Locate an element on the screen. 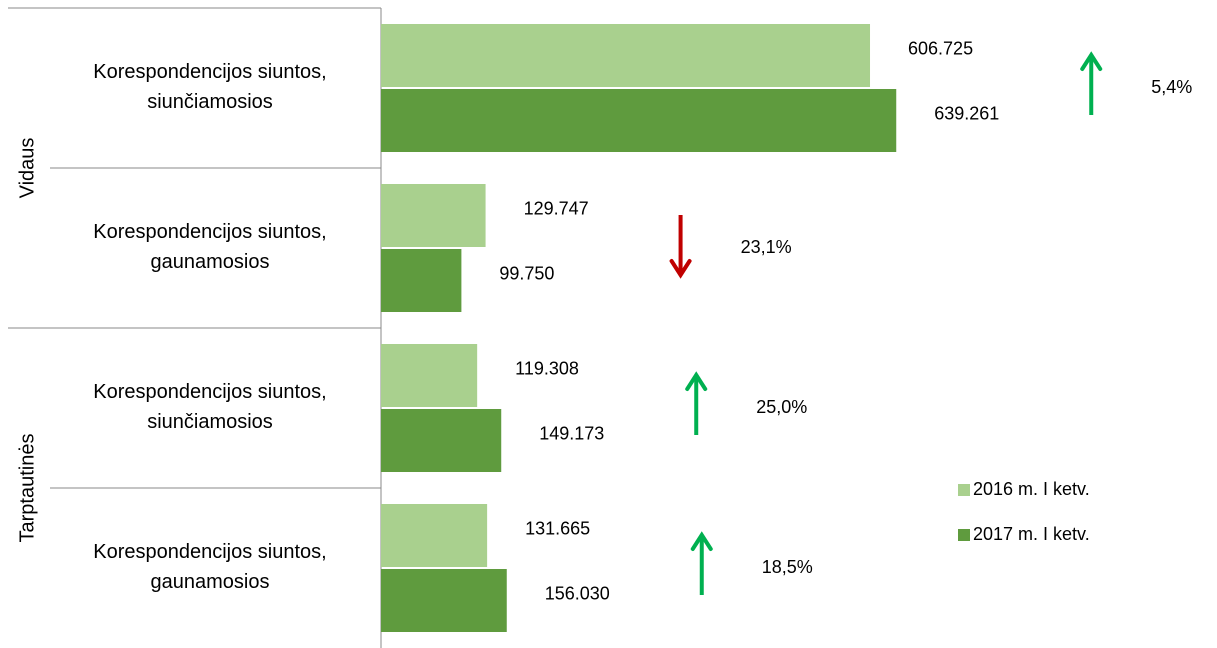 The image size is (1217, 648). legend-label: 2016 m. I ketv. is located at coordinates (1031, 489).